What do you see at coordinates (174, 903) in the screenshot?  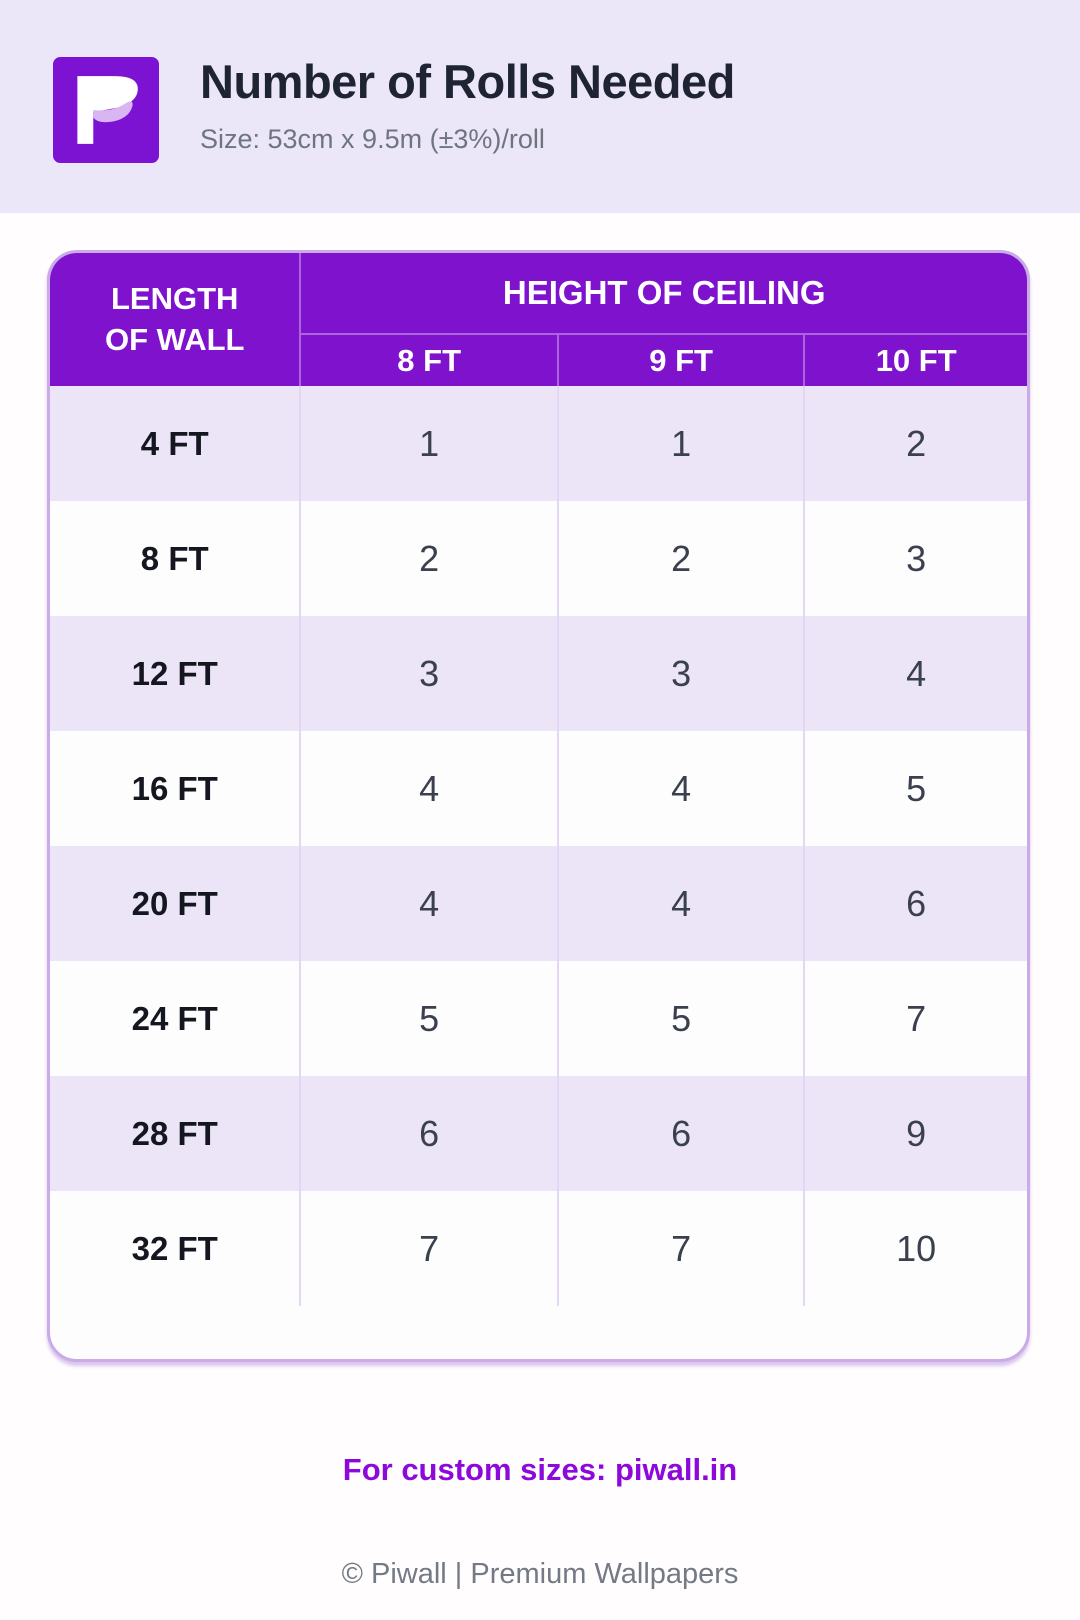 I see `row-label: 20 FT` at bounding box center [174, 903].